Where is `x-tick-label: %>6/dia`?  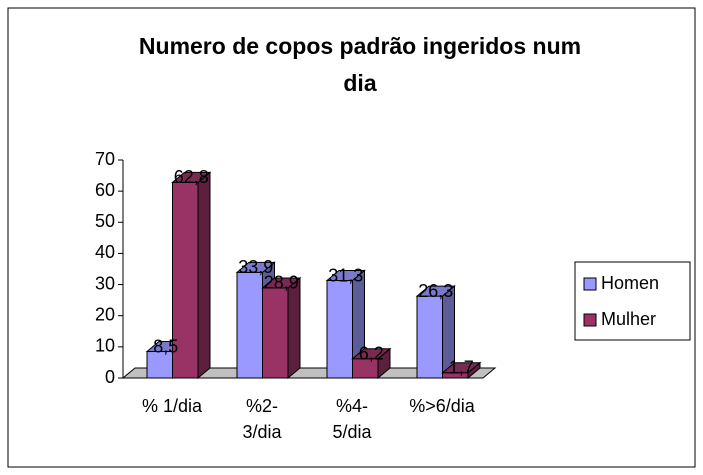
x-tick-label: %>6/dia is located at coordinates (442, 406).